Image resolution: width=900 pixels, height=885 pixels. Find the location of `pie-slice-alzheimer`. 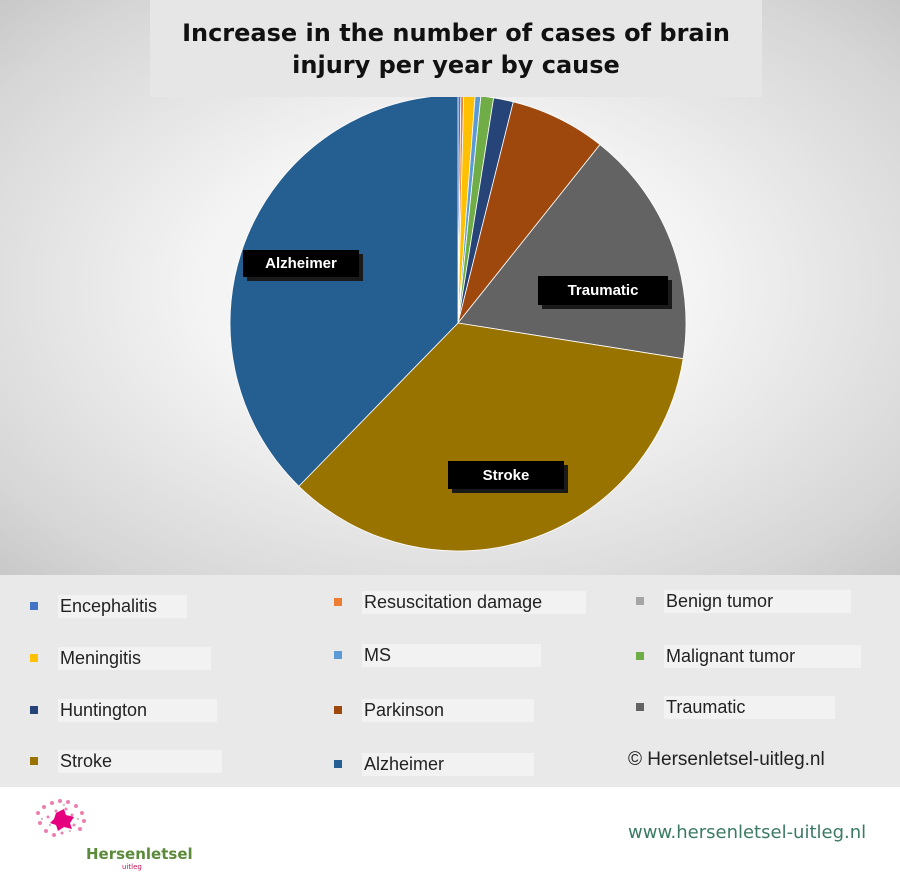

pie-slice-alzheimer is located at coordinates (344, 290).